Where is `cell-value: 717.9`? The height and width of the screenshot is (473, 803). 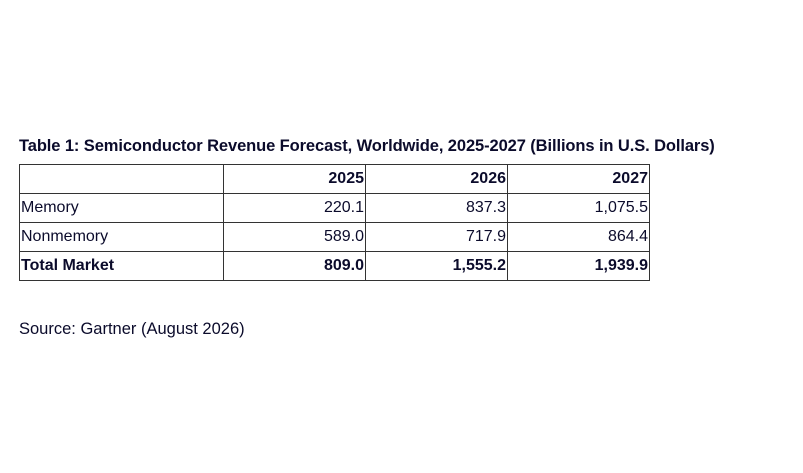 cell-value: 717.9 is located at coordinates (436, 237).